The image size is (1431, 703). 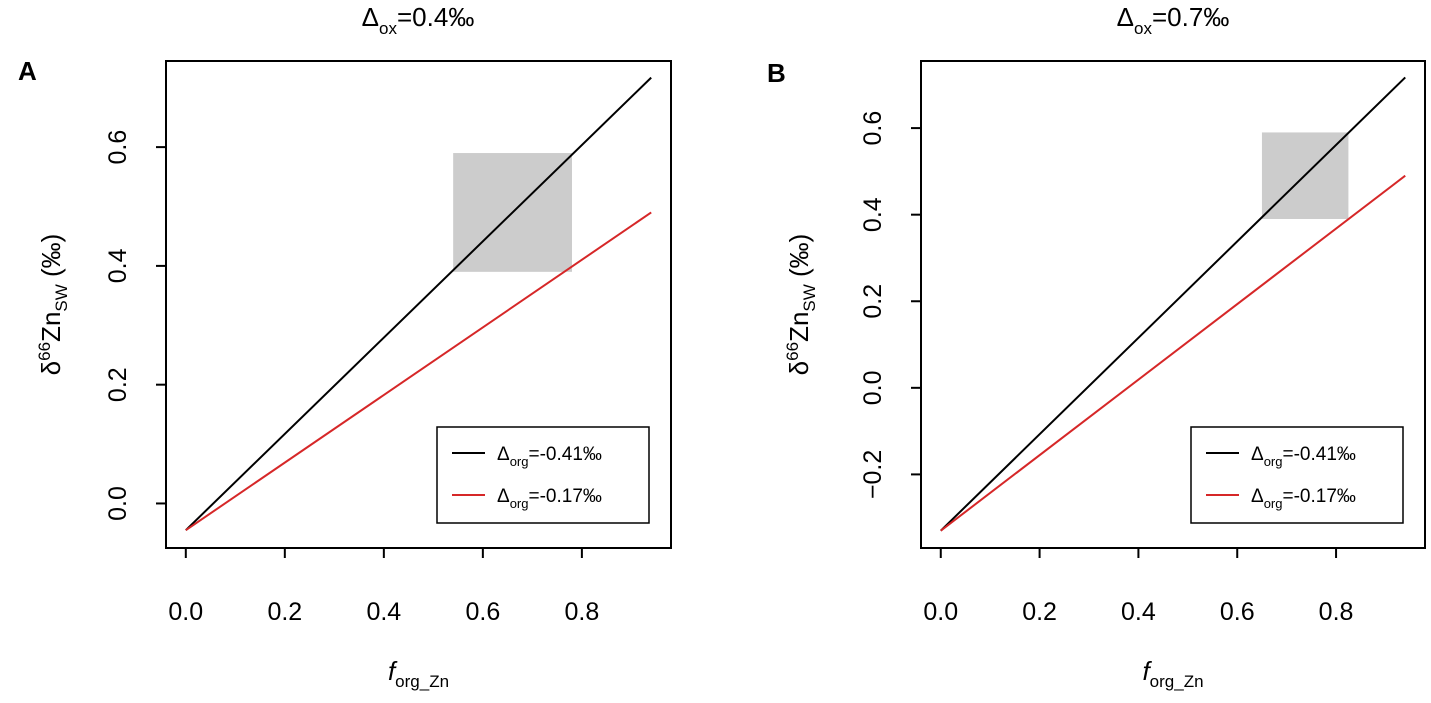 What do you see at coordinates (418, 20) in the screenshot?
I see `chart-title: Δox=0.4‰` at bounding box center [418, 20].